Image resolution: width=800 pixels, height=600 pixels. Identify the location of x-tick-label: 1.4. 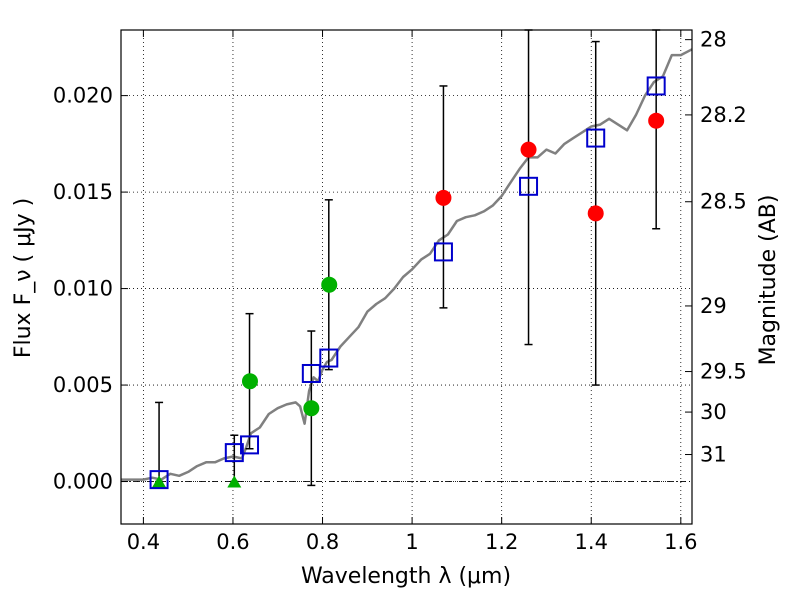
(591, 542).